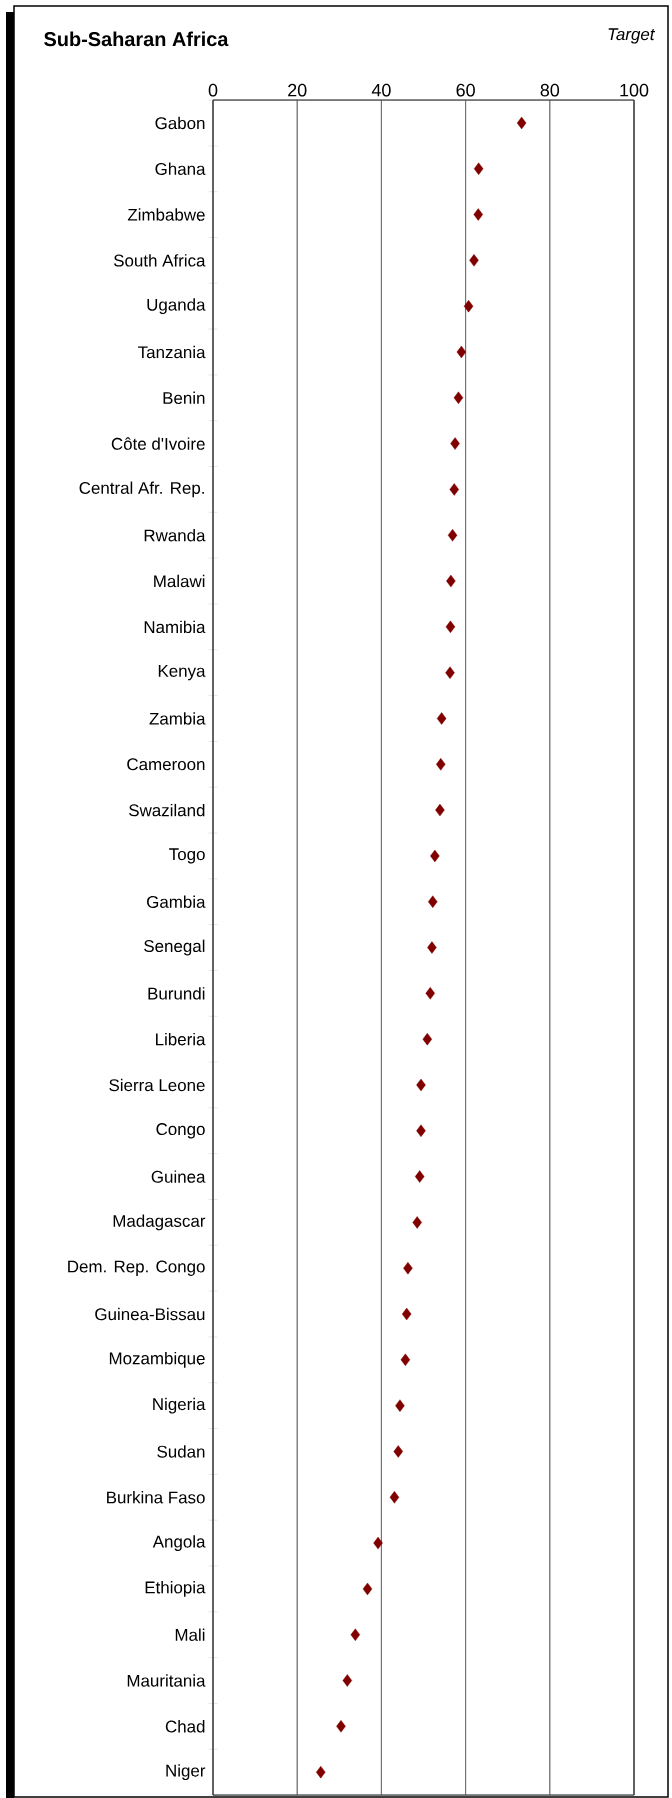  Describe the element at coordinates (465, 90) in the screenshot. I see `x-tick-label: 60` at that location.